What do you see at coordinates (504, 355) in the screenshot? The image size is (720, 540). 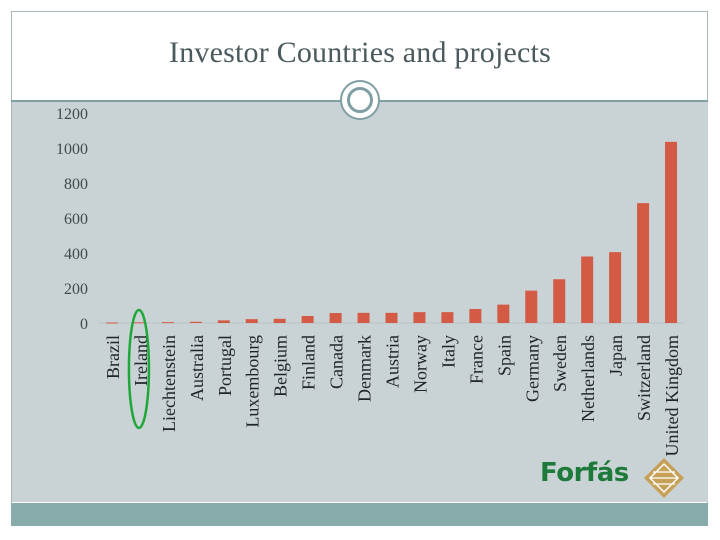 I see `x-tick-label: Spain` at bounding box center [504, 355].